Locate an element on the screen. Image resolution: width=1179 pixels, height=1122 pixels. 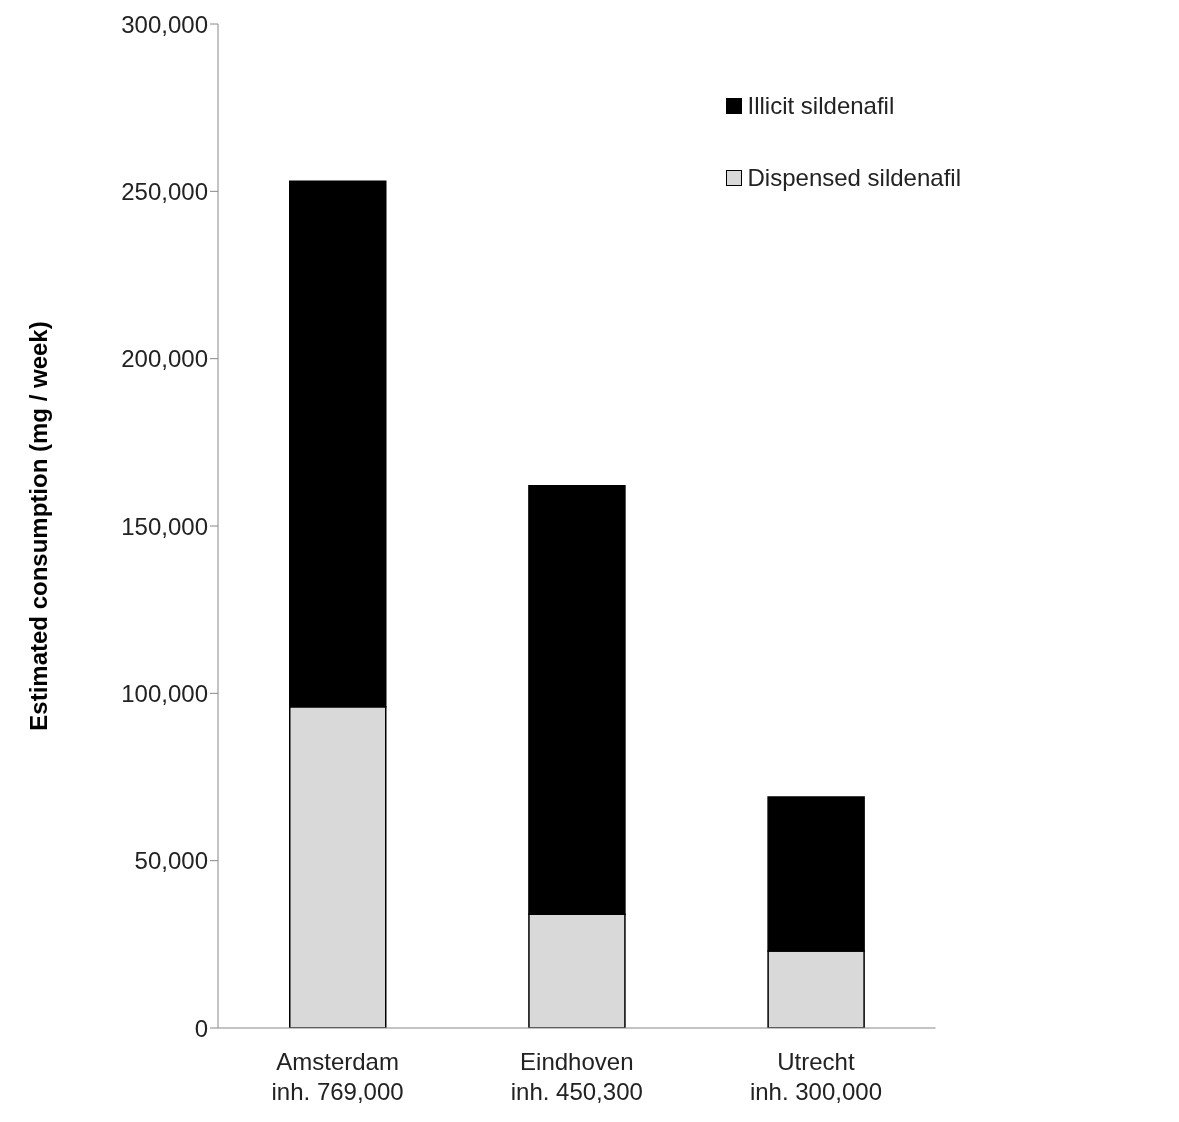
y-tick-label: 50,000 is located at coordinates (171, 861).